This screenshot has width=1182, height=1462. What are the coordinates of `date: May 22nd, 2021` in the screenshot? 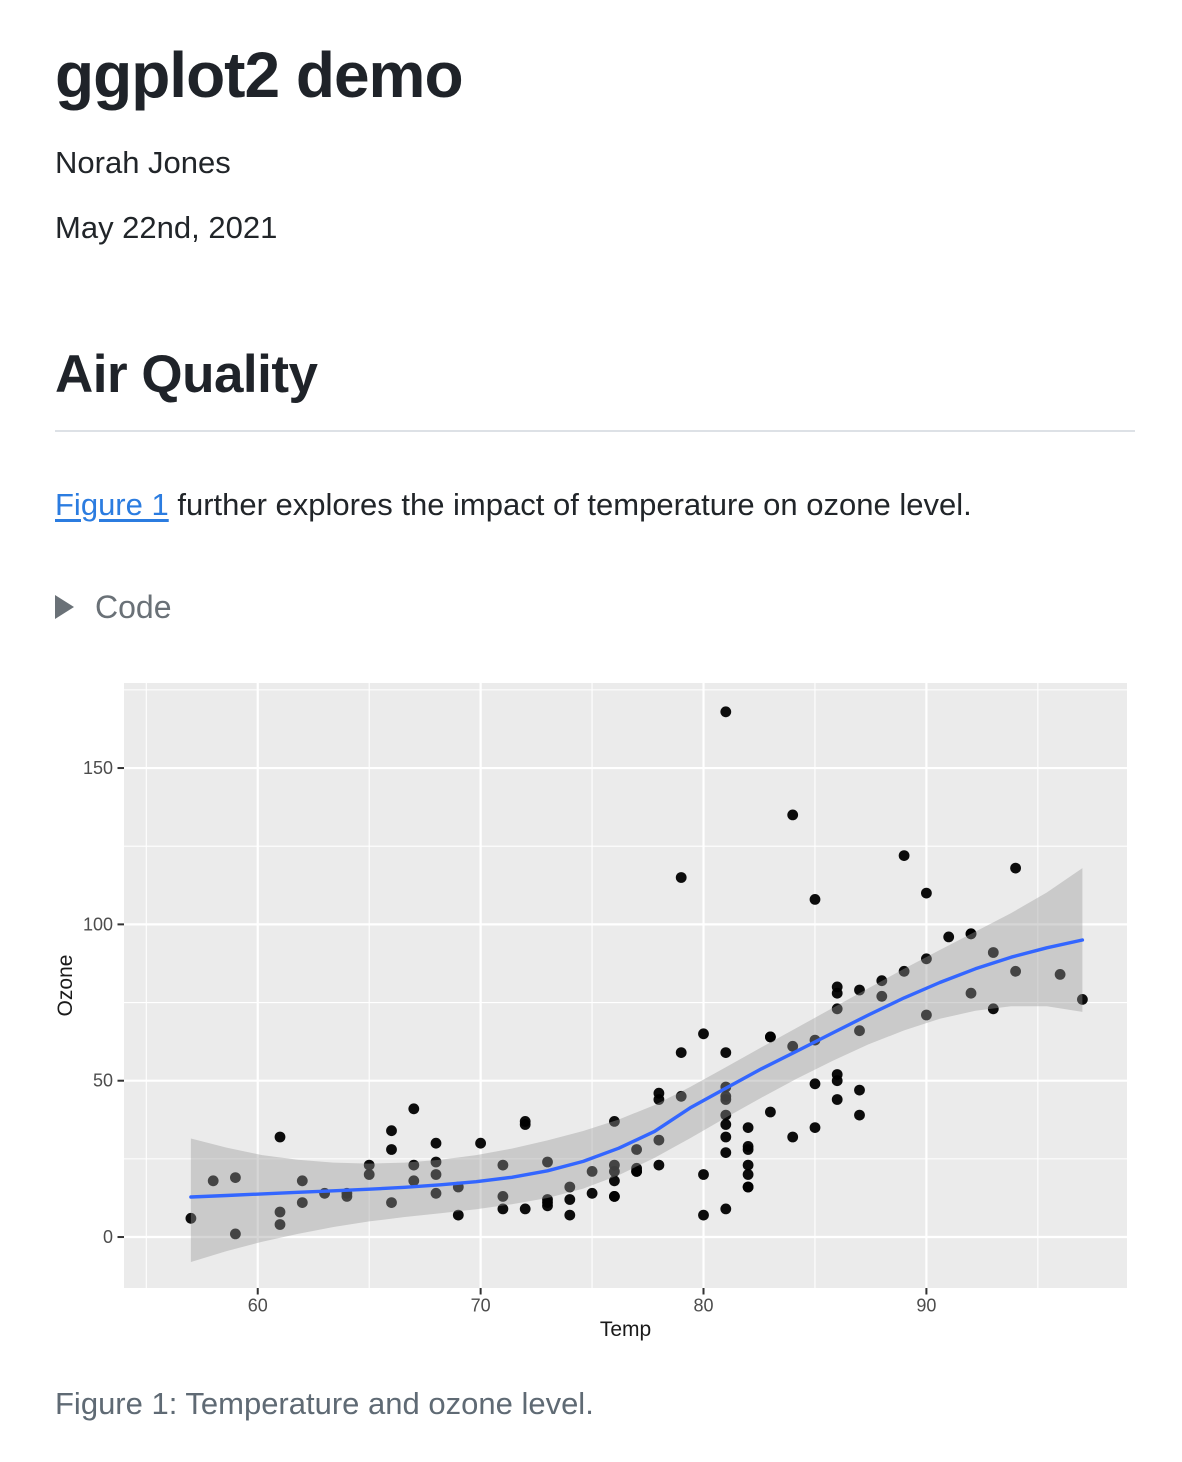 It's located at (166, 228).